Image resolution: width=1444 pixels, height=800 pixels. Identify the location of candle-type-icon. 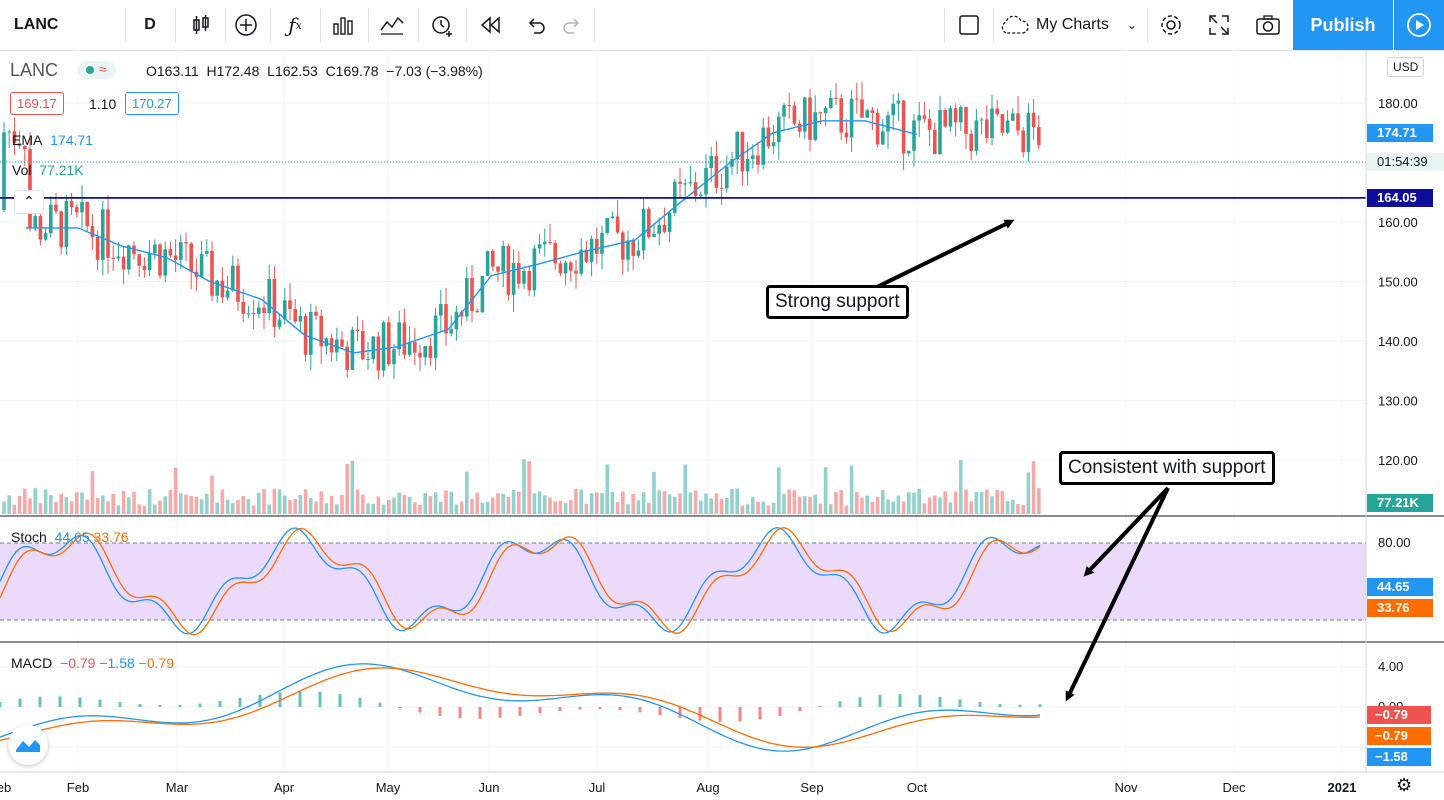
(201, 25).